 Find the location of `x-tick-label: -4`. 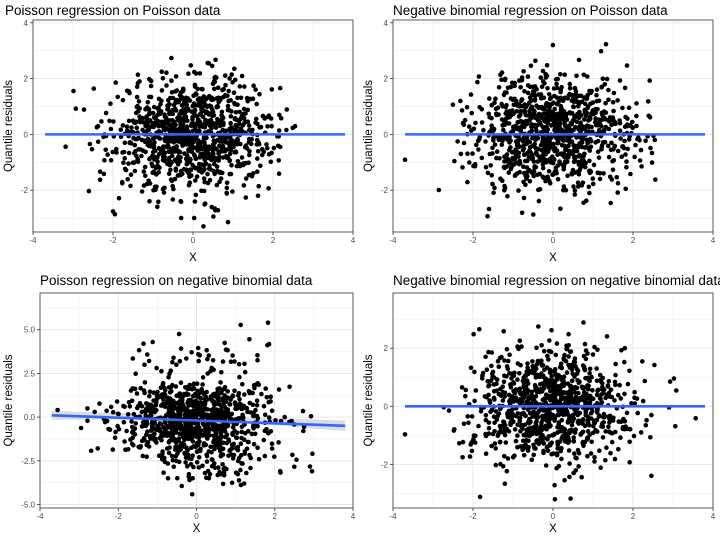

x-tick-label: -4 is located at coordinates (33, 240).